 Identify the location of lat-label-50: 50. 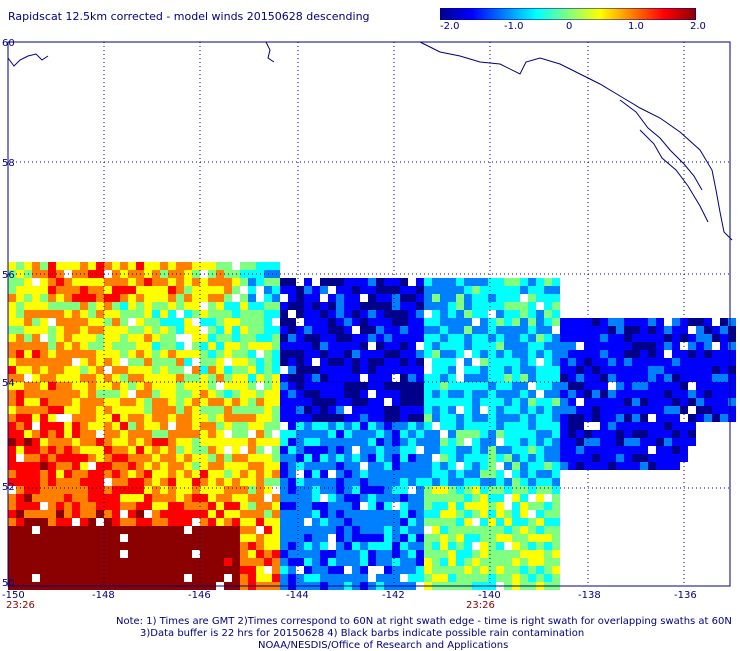
(8, 583).